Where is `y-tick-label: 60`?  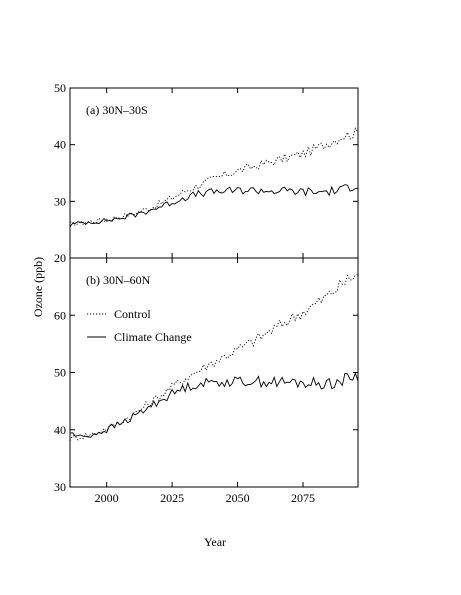 y-tick-label: 60 is located at coordinates (60, 315).